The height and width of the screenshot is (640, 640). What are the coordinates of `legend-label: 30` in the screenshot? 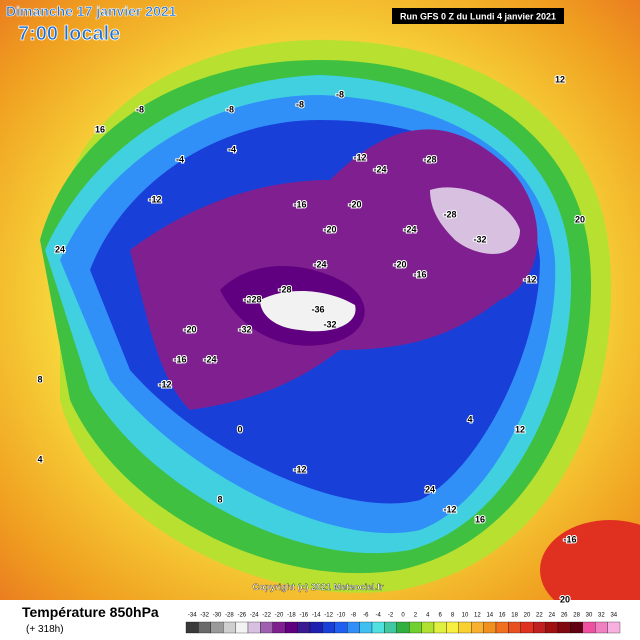 It's located at (589, 616).